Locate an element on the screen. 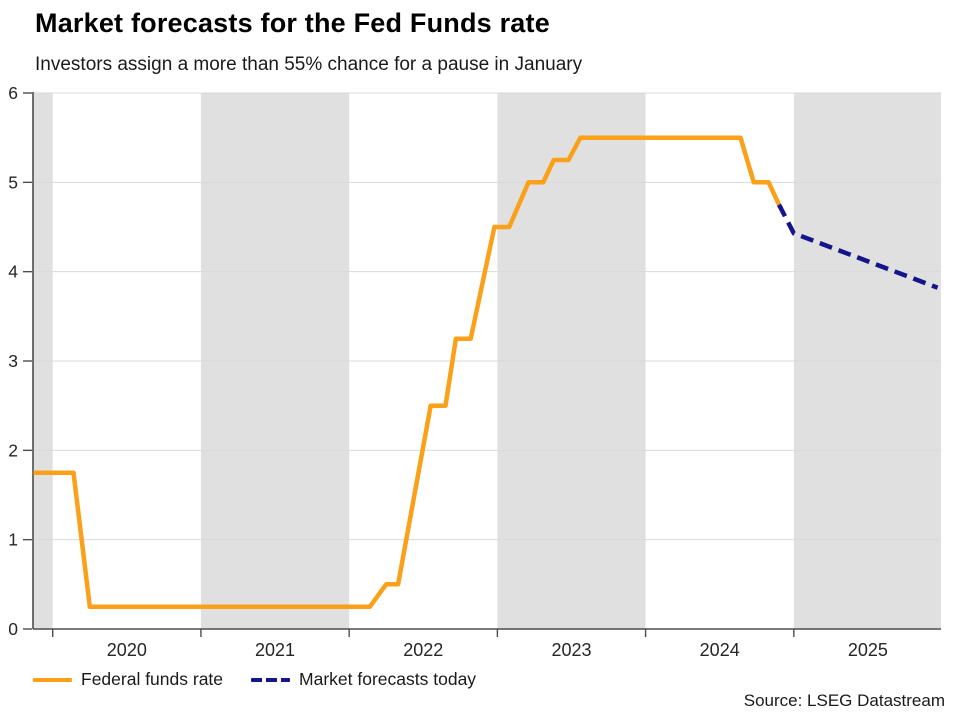 The height and width of the screenshot is (720, 960). legend-item-federal-funds-rate: Federal funds rate is located at coordinates (128, 679).